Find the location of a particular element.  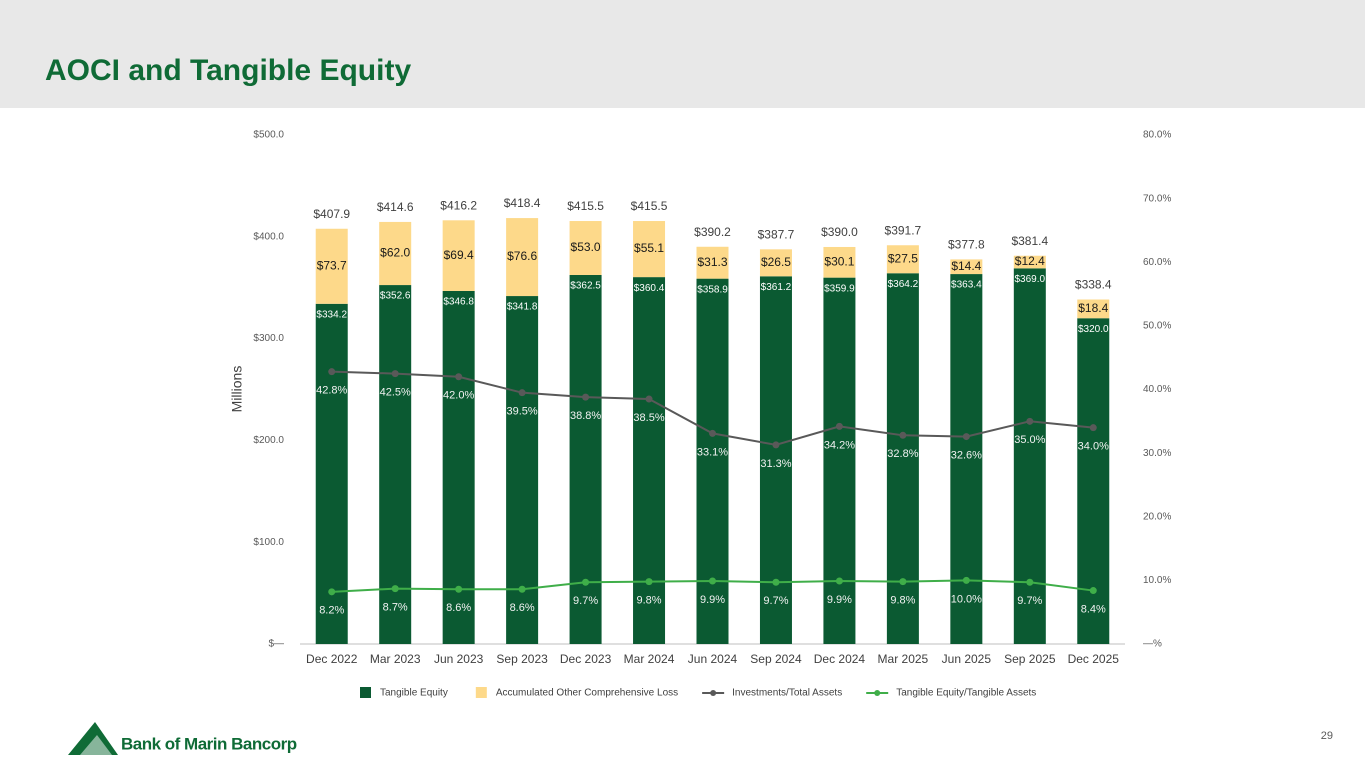

bar-value-label: $55.1 is located at coordinates (649, 248).